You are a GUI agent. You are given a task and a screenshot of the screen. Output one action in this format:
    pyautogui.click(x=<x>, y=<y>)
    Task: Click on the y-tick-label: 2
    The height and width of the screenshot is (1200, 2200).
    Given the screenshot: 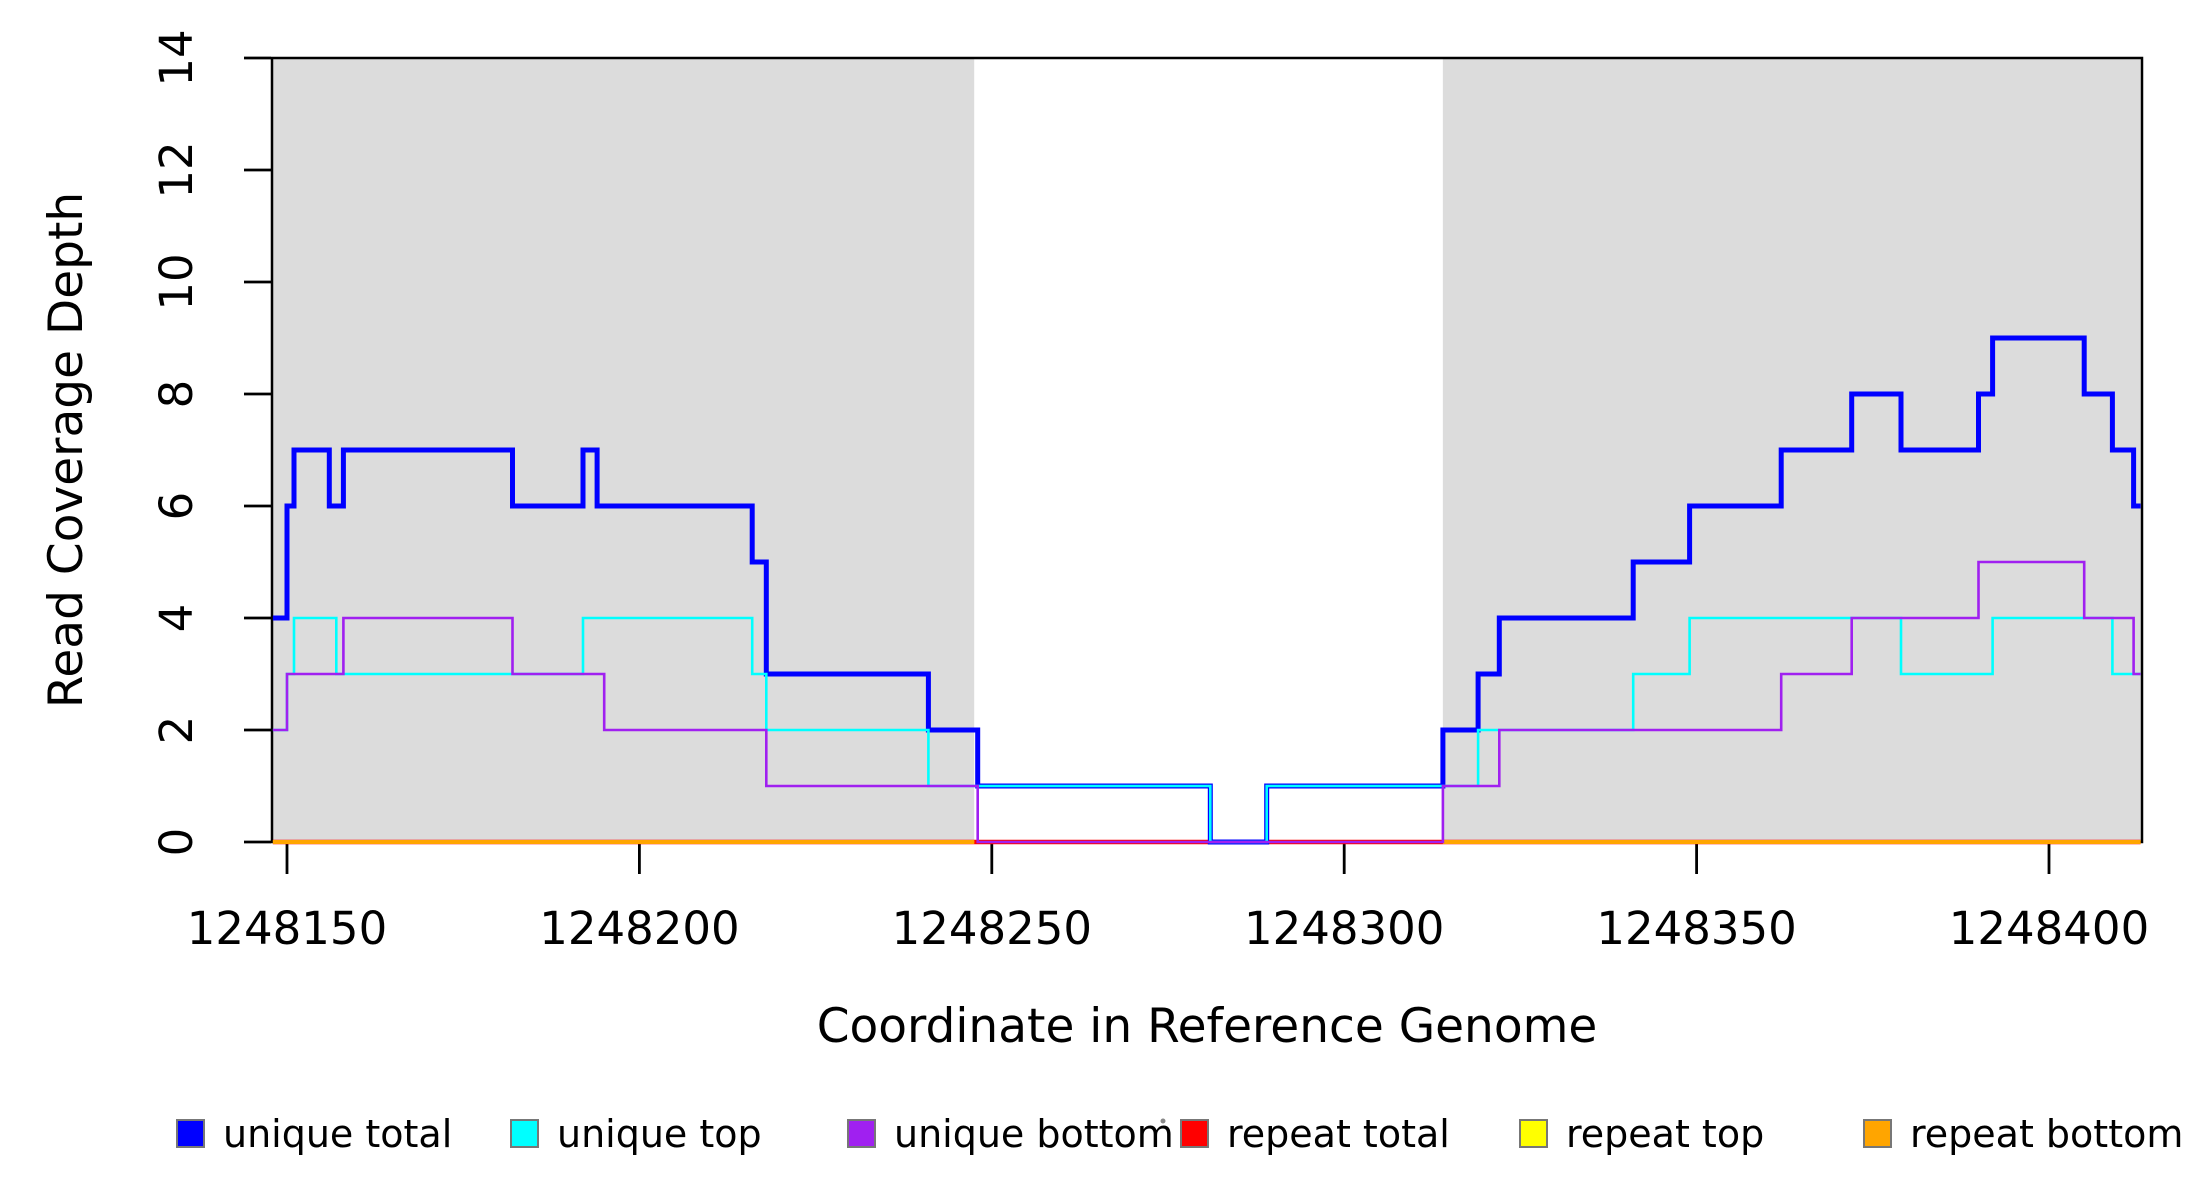 What is the action you would take?
    pyautogui.click(x=176, y=730)
    